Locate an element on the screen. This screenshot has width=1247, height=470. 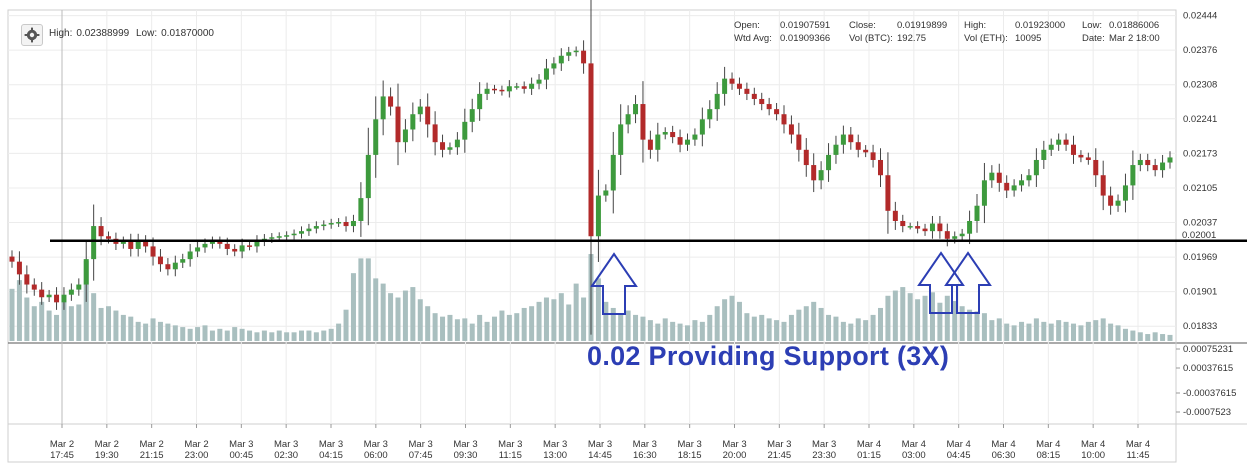
date-value: Mar 2 18:00 is located at coordinates (1134, 38).